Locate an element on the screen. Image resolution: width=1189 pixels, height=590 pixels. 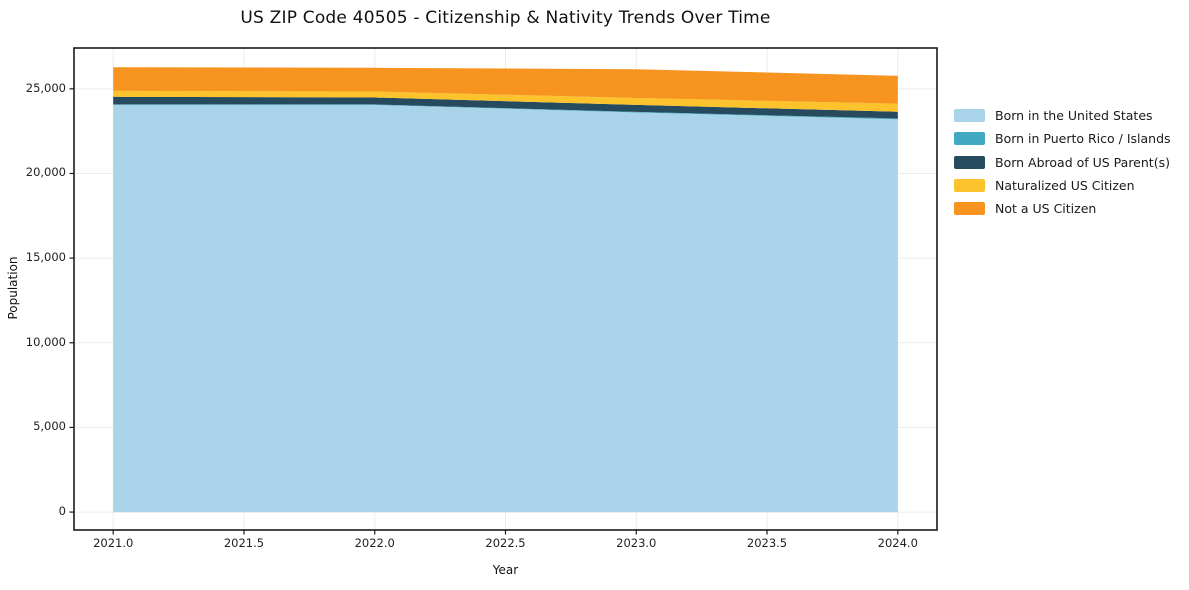
legend-item: Born in Puerto Rico / Islands is located at coordinates (1062, 138).